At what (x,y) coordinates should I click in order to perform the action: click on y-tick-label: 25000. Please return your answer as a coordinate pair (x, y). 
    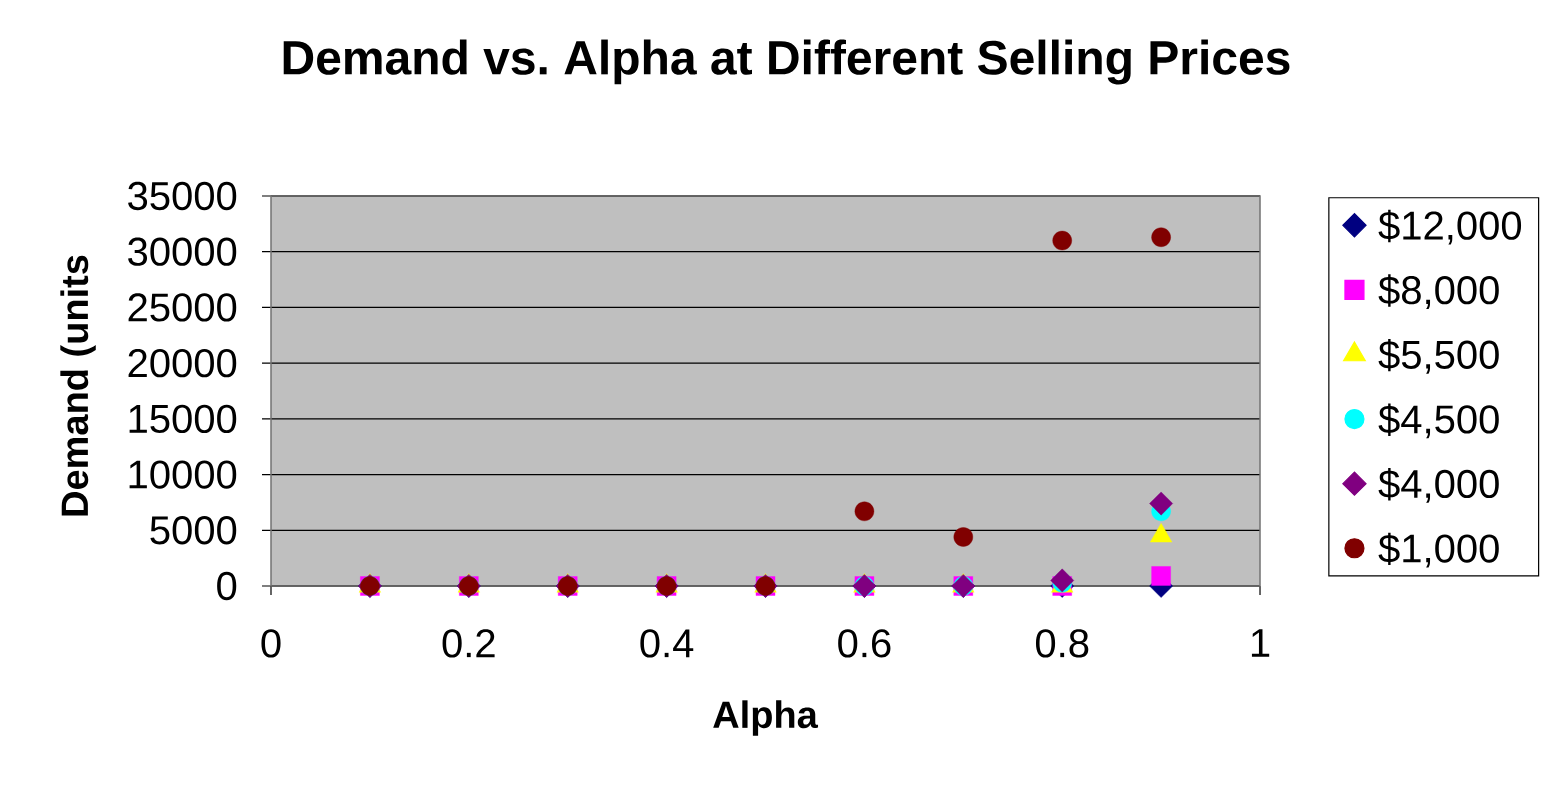
    Looking at the image, I should click on (182, 307).